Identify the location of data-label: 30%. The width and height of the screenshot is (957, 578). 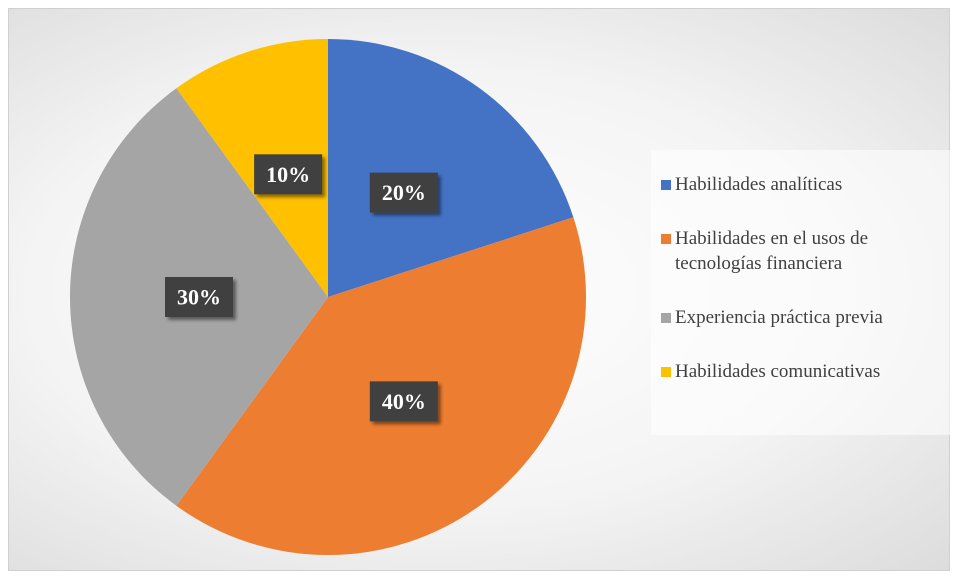
(199, 297).